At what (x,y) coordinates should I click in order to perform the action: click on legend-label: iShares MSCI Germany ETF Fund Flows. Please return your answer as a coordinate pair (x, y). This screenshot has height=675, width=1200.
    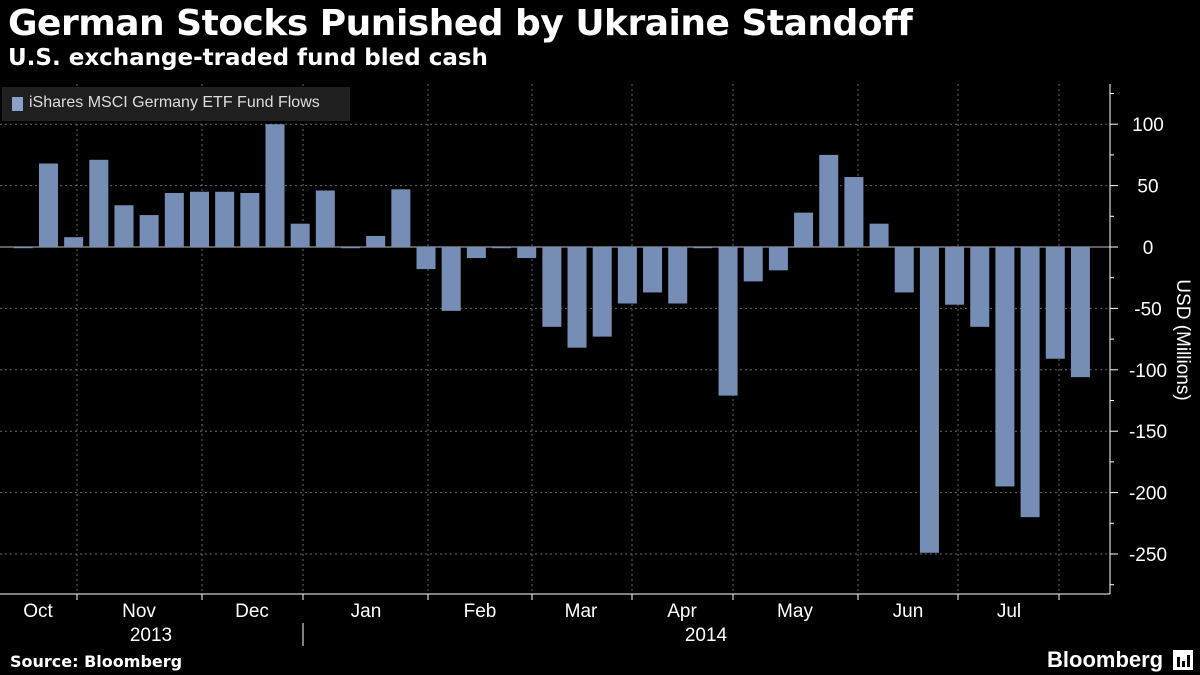
    Looking at the image, I should click on (174, 102).